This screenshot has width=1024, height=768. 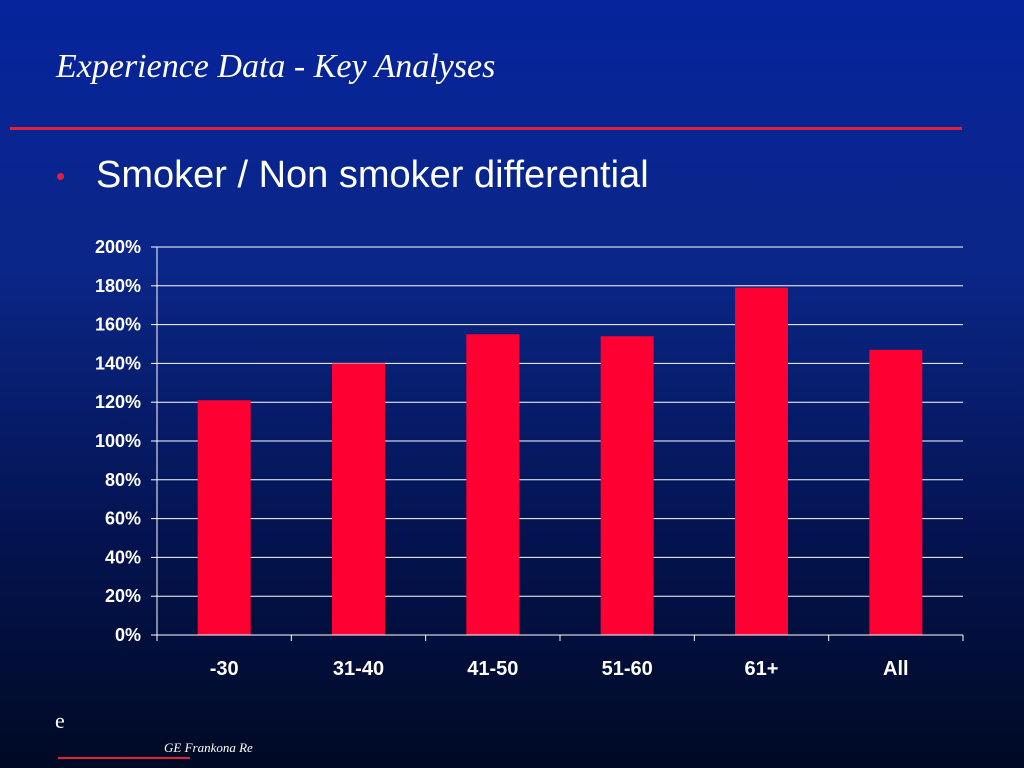 What do you see at coordinates (123, 557) in the screenshot?
I see `y-tick-label: 40%` at bounding box center [123, 557].